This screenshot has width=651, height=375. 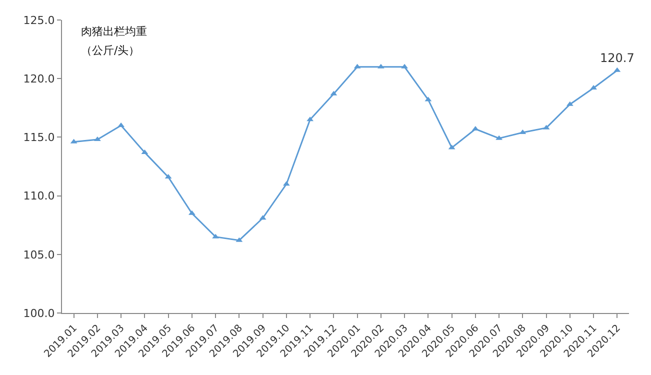 I want to click on annotation: （公斤/头）, so click(x=110, y=50).